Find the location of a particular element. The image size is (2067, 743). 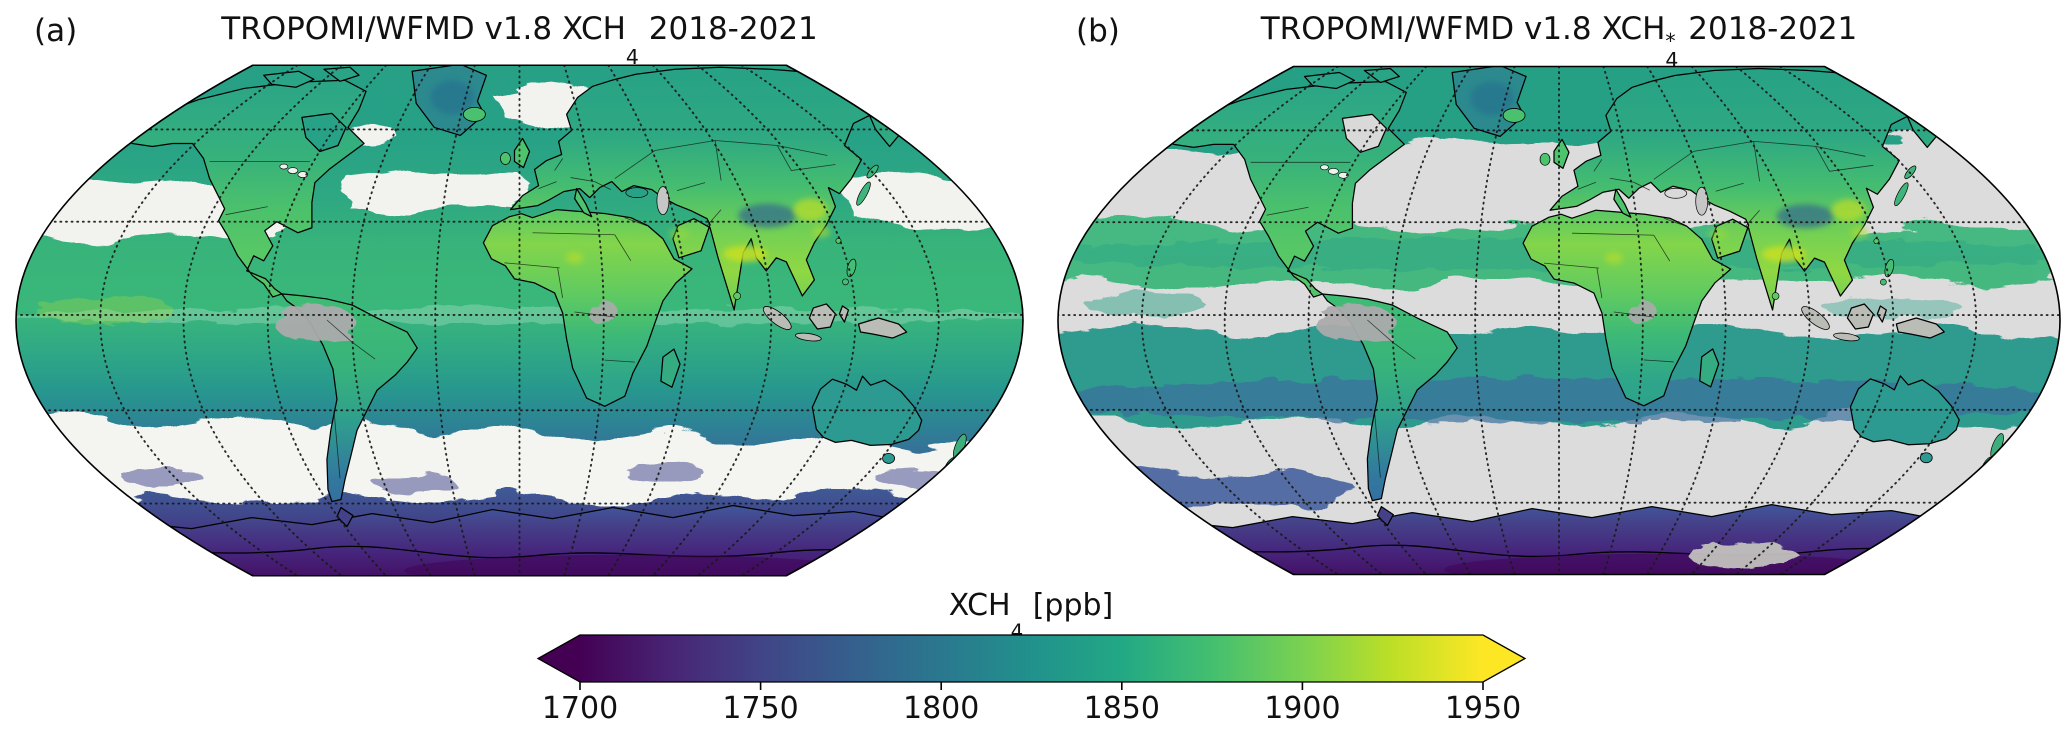

panel-a-title-text: TROPOMI/WFMD v1.8 XCH is located at coordinates (423, 29).